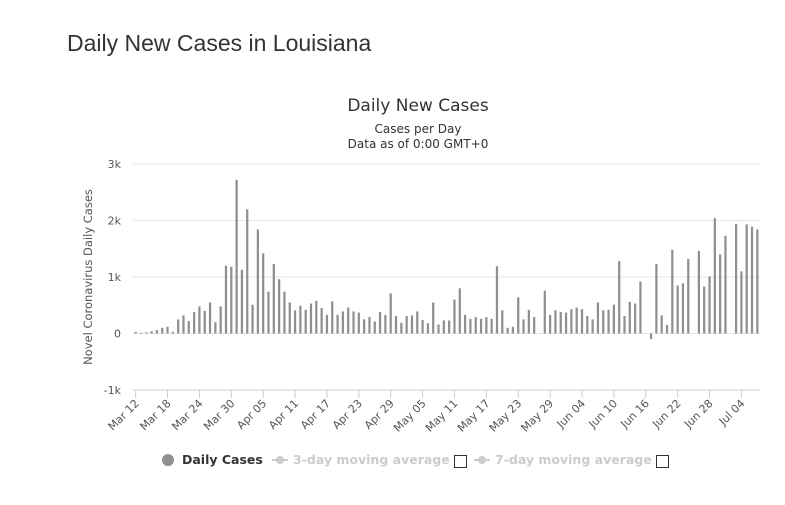  What do you see at coordinates (563, 459) in the screenshot?
I see `legend-item-7-day-average: 7-day moving average` at bounding box center [563, 459].